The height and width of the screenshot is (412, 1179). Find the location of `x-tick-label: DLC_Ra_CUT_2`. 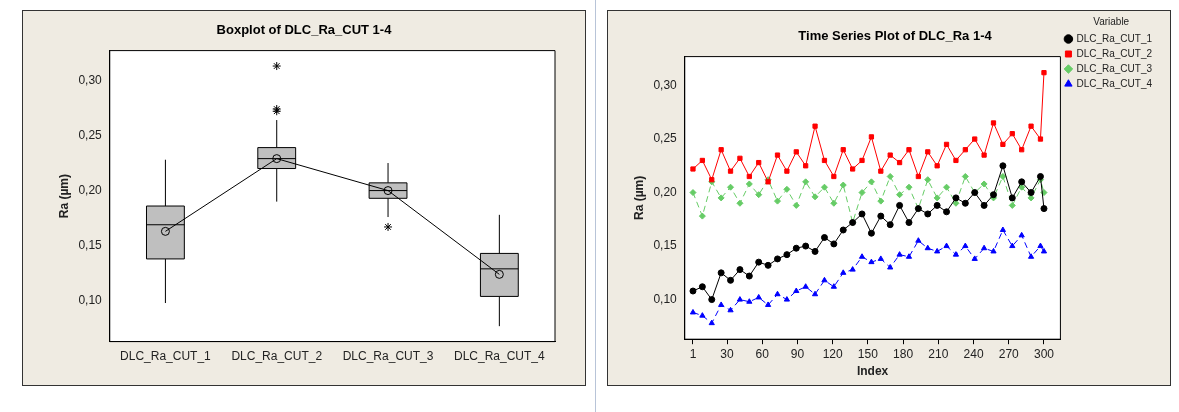

x-tick-label: DLC_Ra_CUT_2 is located at coordinates (277, 356).